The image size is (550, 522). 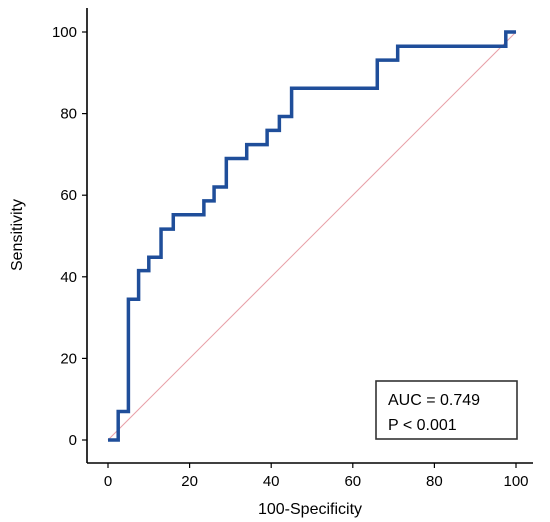 What do you see at coordinates (17, 235) in the screenshot?
I see `y-axis-title: Sensitivity` at bounding box center [17, 235].